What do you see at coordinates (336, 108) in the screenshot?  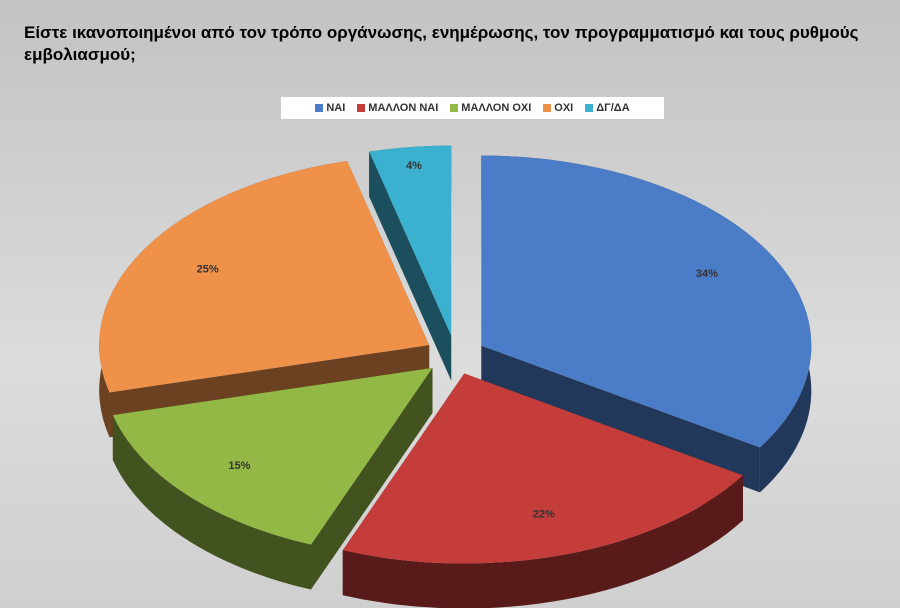 I see `legend-label: ΝΑΙ` at bounding box center [336, 108].